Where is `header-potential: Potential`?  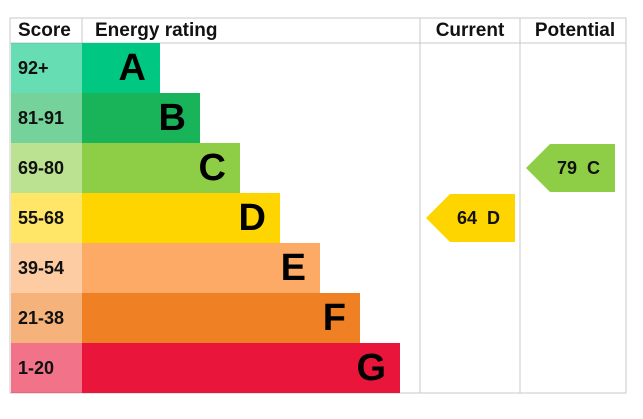
header-potential: Potential is located at coordinates (575, 30).